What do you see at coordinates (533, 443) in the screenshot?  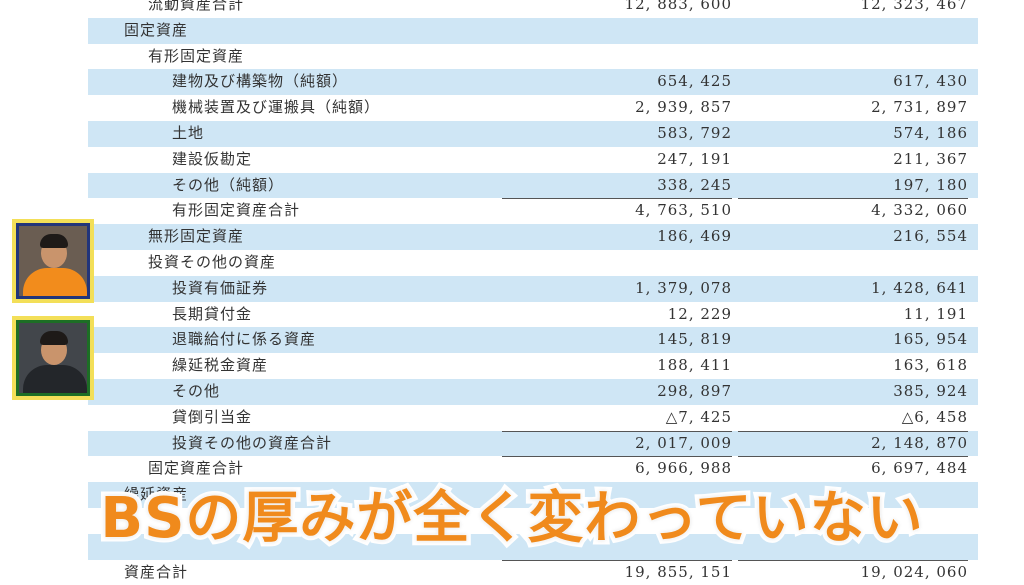 I see `table-row: 投資その他の資産合計 2, 017, 009 2, 148, 870` at bounding box center [533, 443].